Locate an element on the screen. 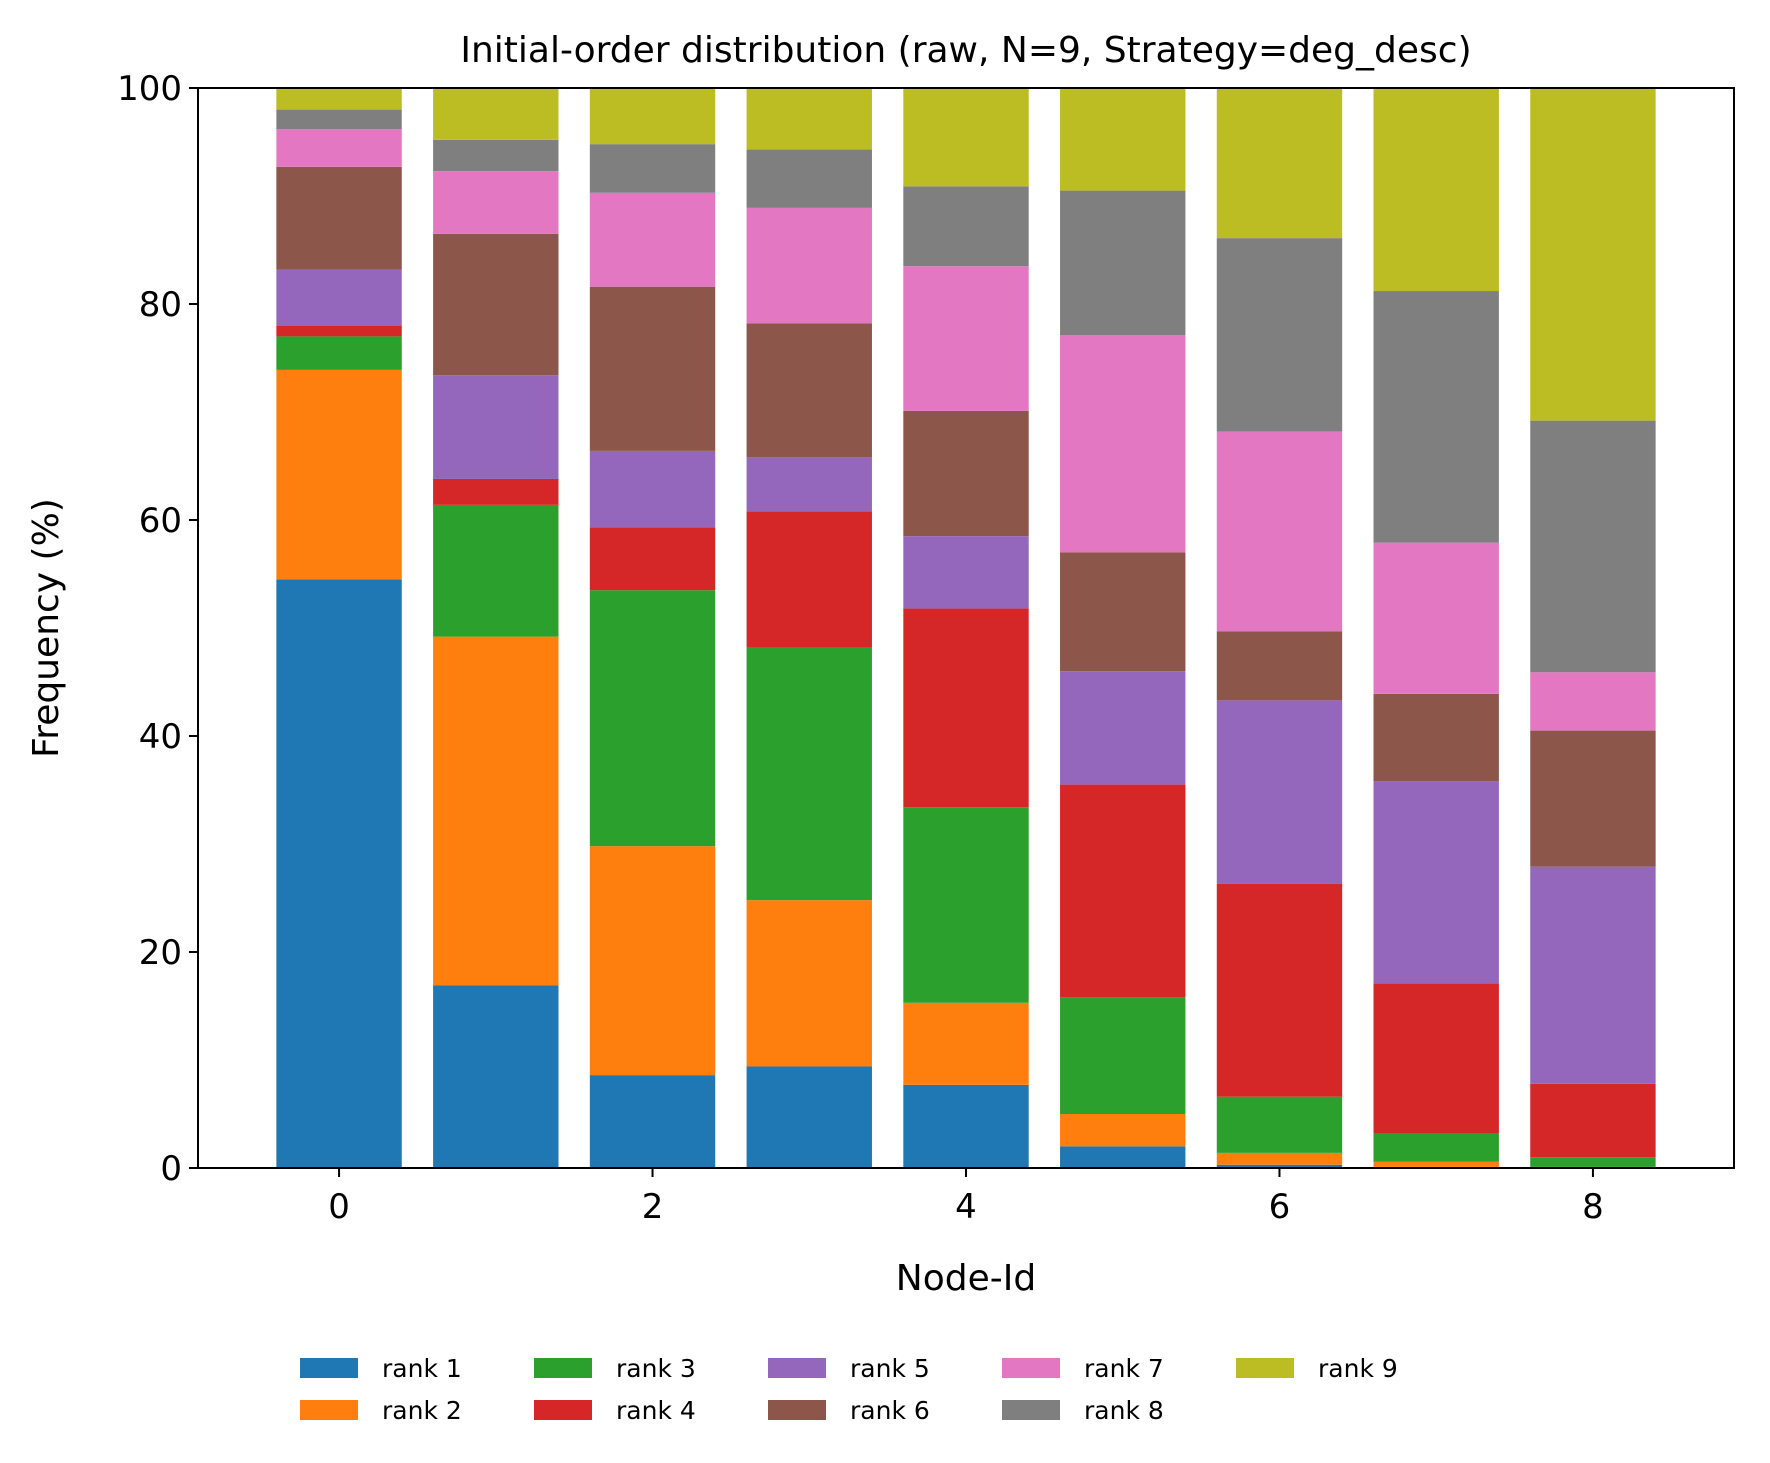  legend-label: rank 4 is located at coordinates (656, 1410).